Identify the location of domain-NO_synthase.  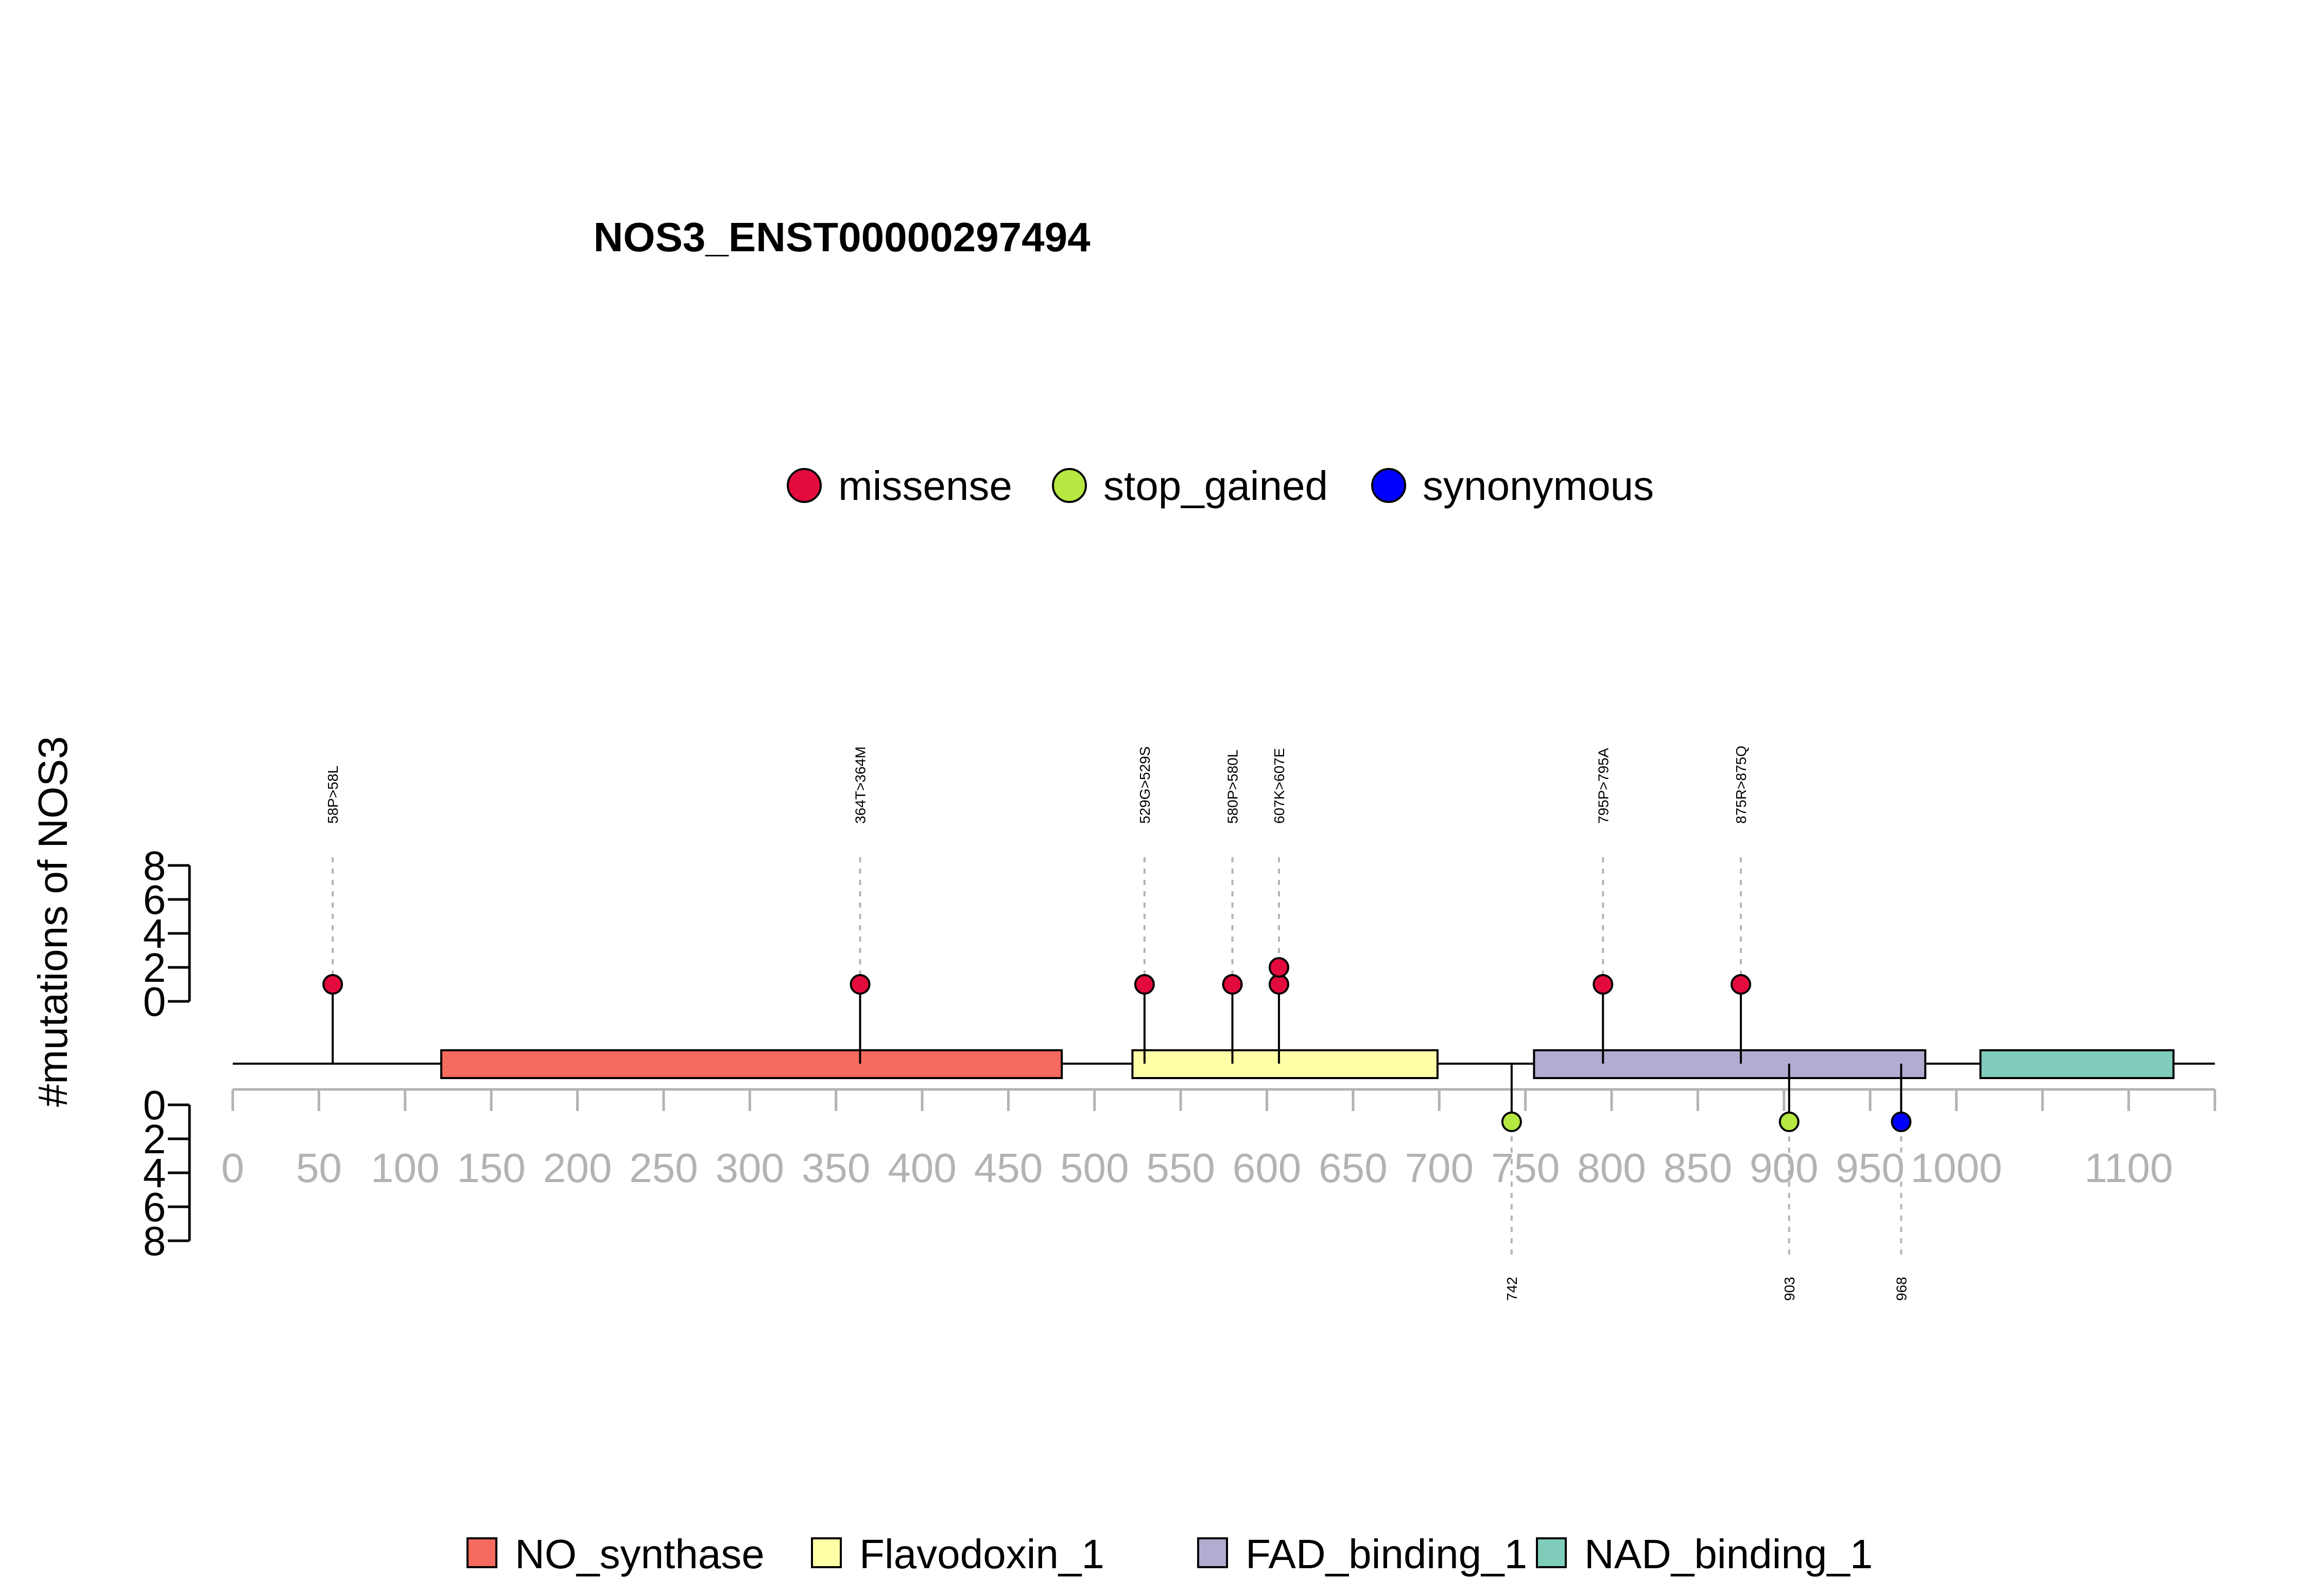
(751, 1064).